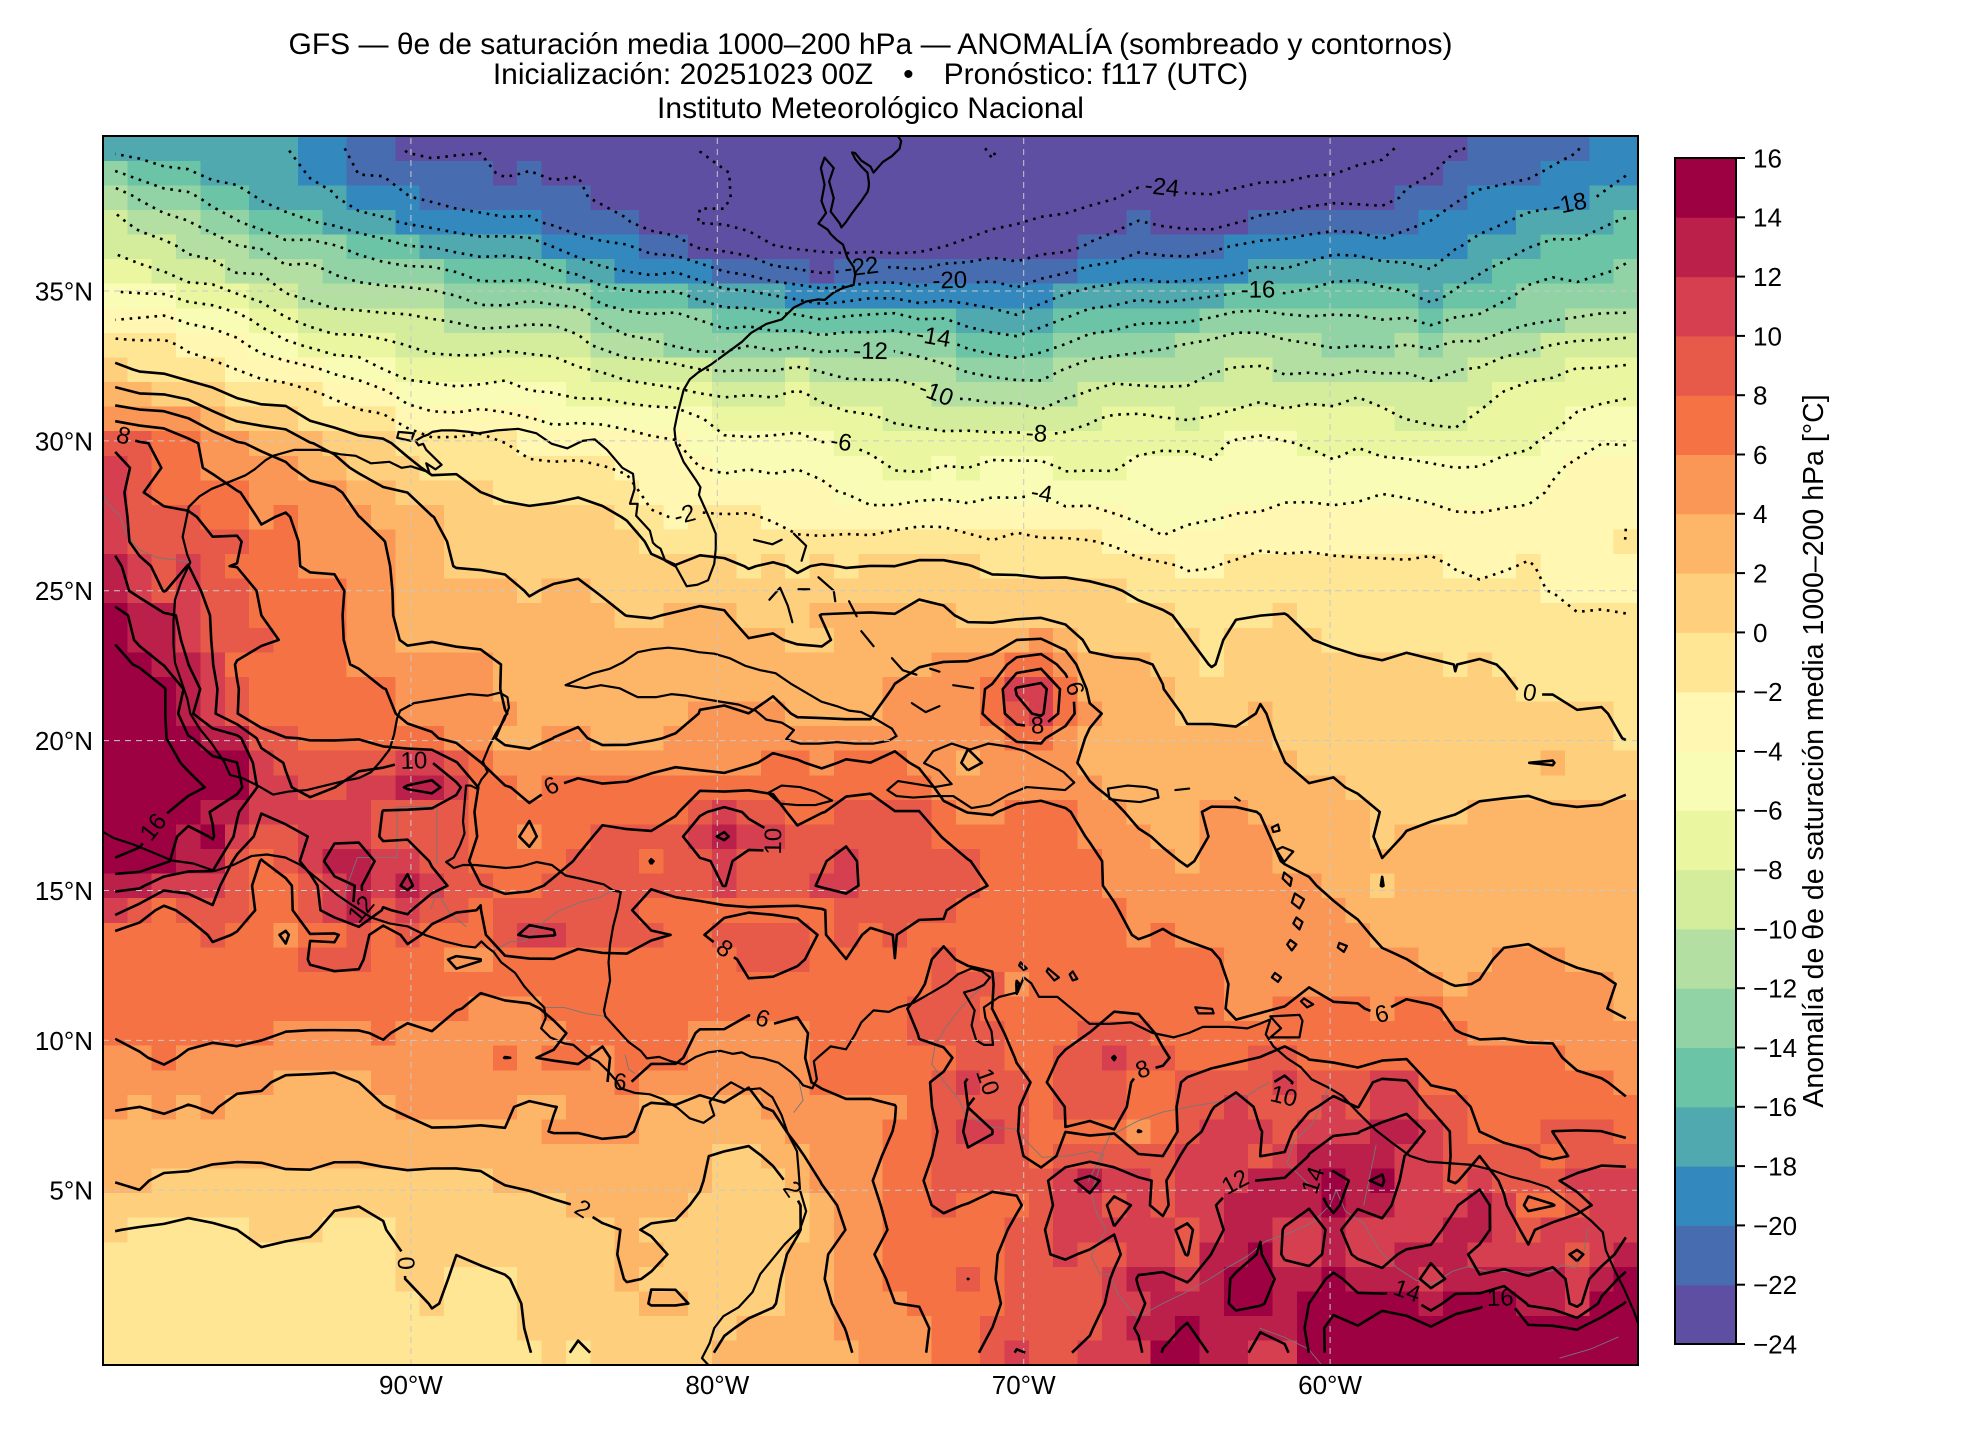 This screenshot has height=1445, width=1980. What do you see at coordinates (1330, 1385) in the screenshot?
I see `svg-text: 60°W` at bounding box center [1330, 1385].